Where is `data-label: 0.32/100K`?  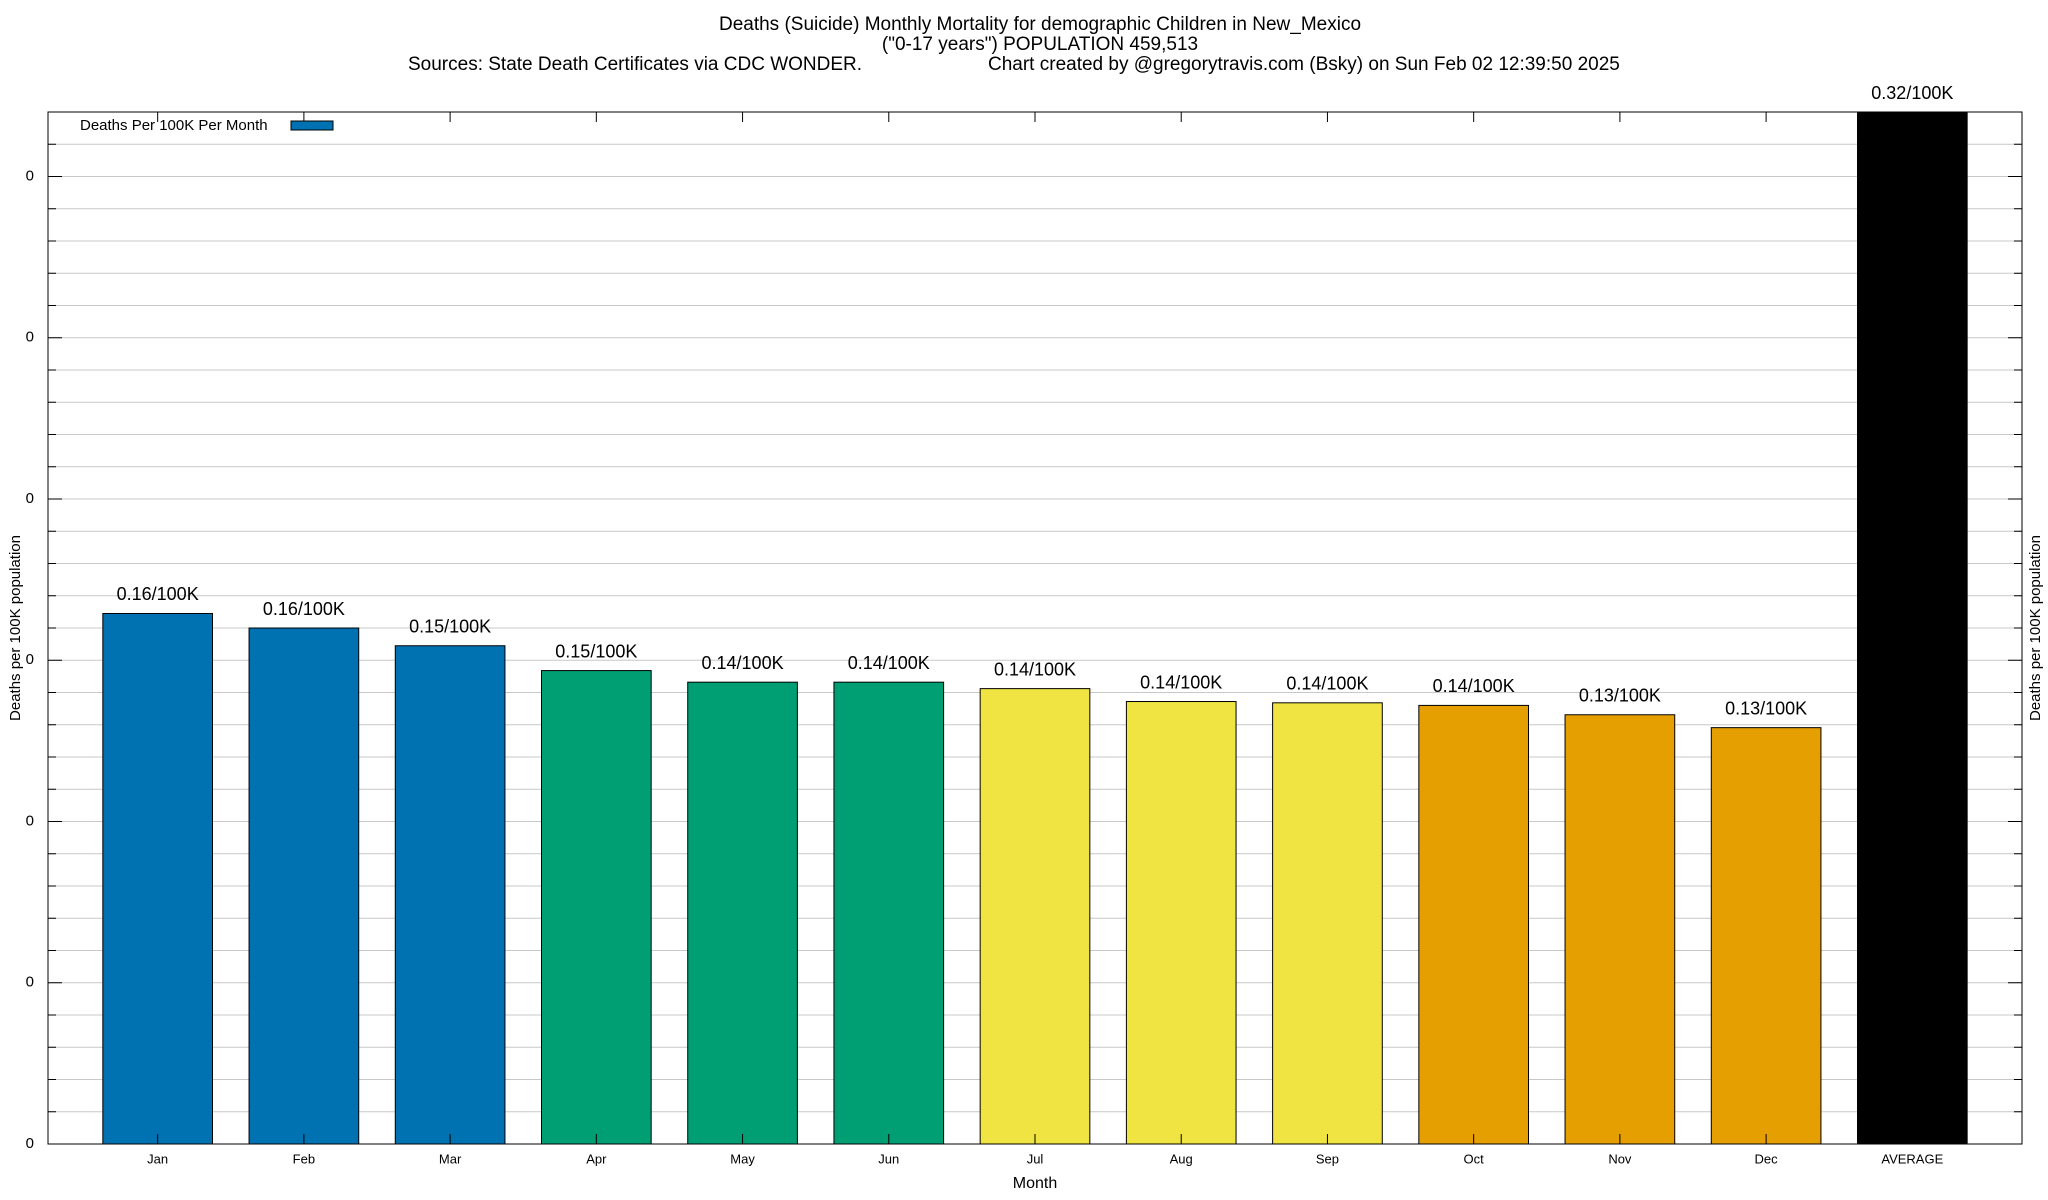 data-label: 0.32/100K is located at coordinates (1912, 93).